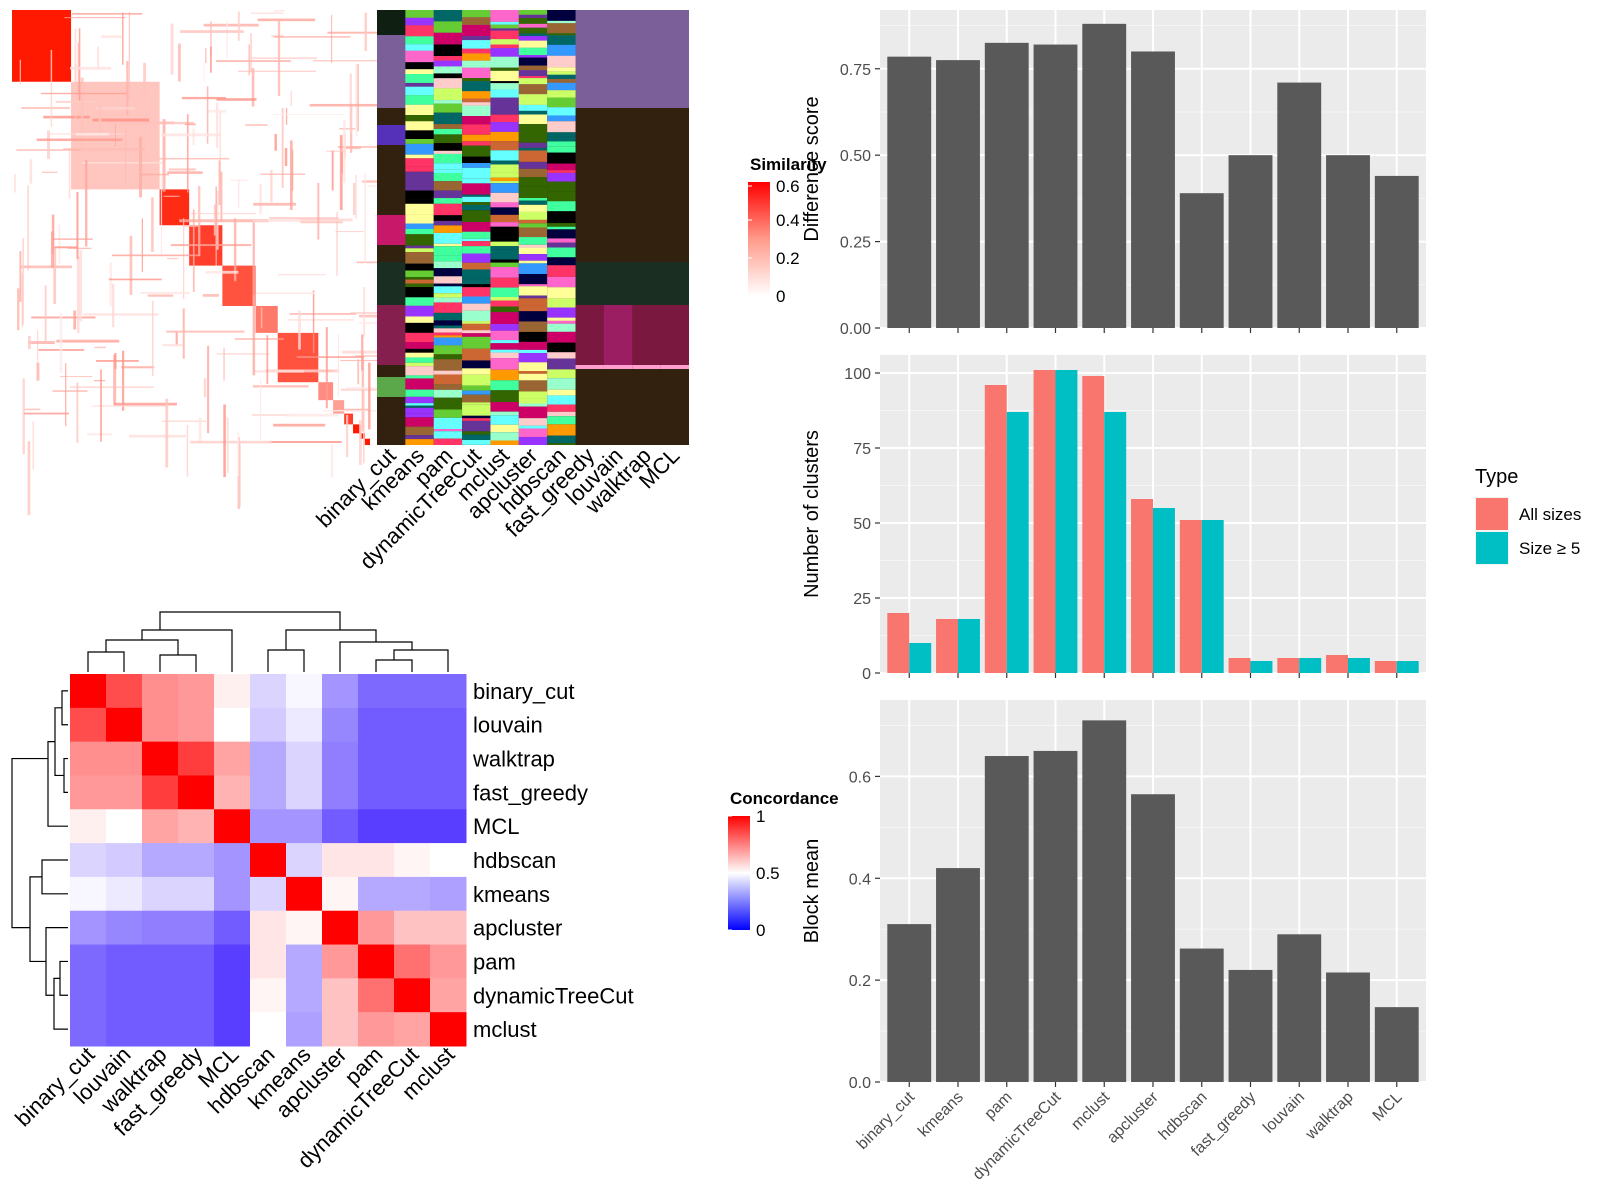 The image size is (1600, 1200). I want to click on similarity-legend-tick-label: 0.2, so click(788, 258).